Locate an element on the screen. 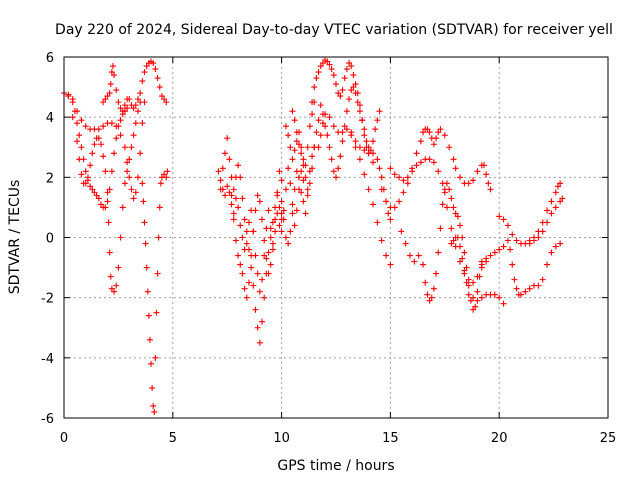  series-arc-f is located at coordinates (250, 231).